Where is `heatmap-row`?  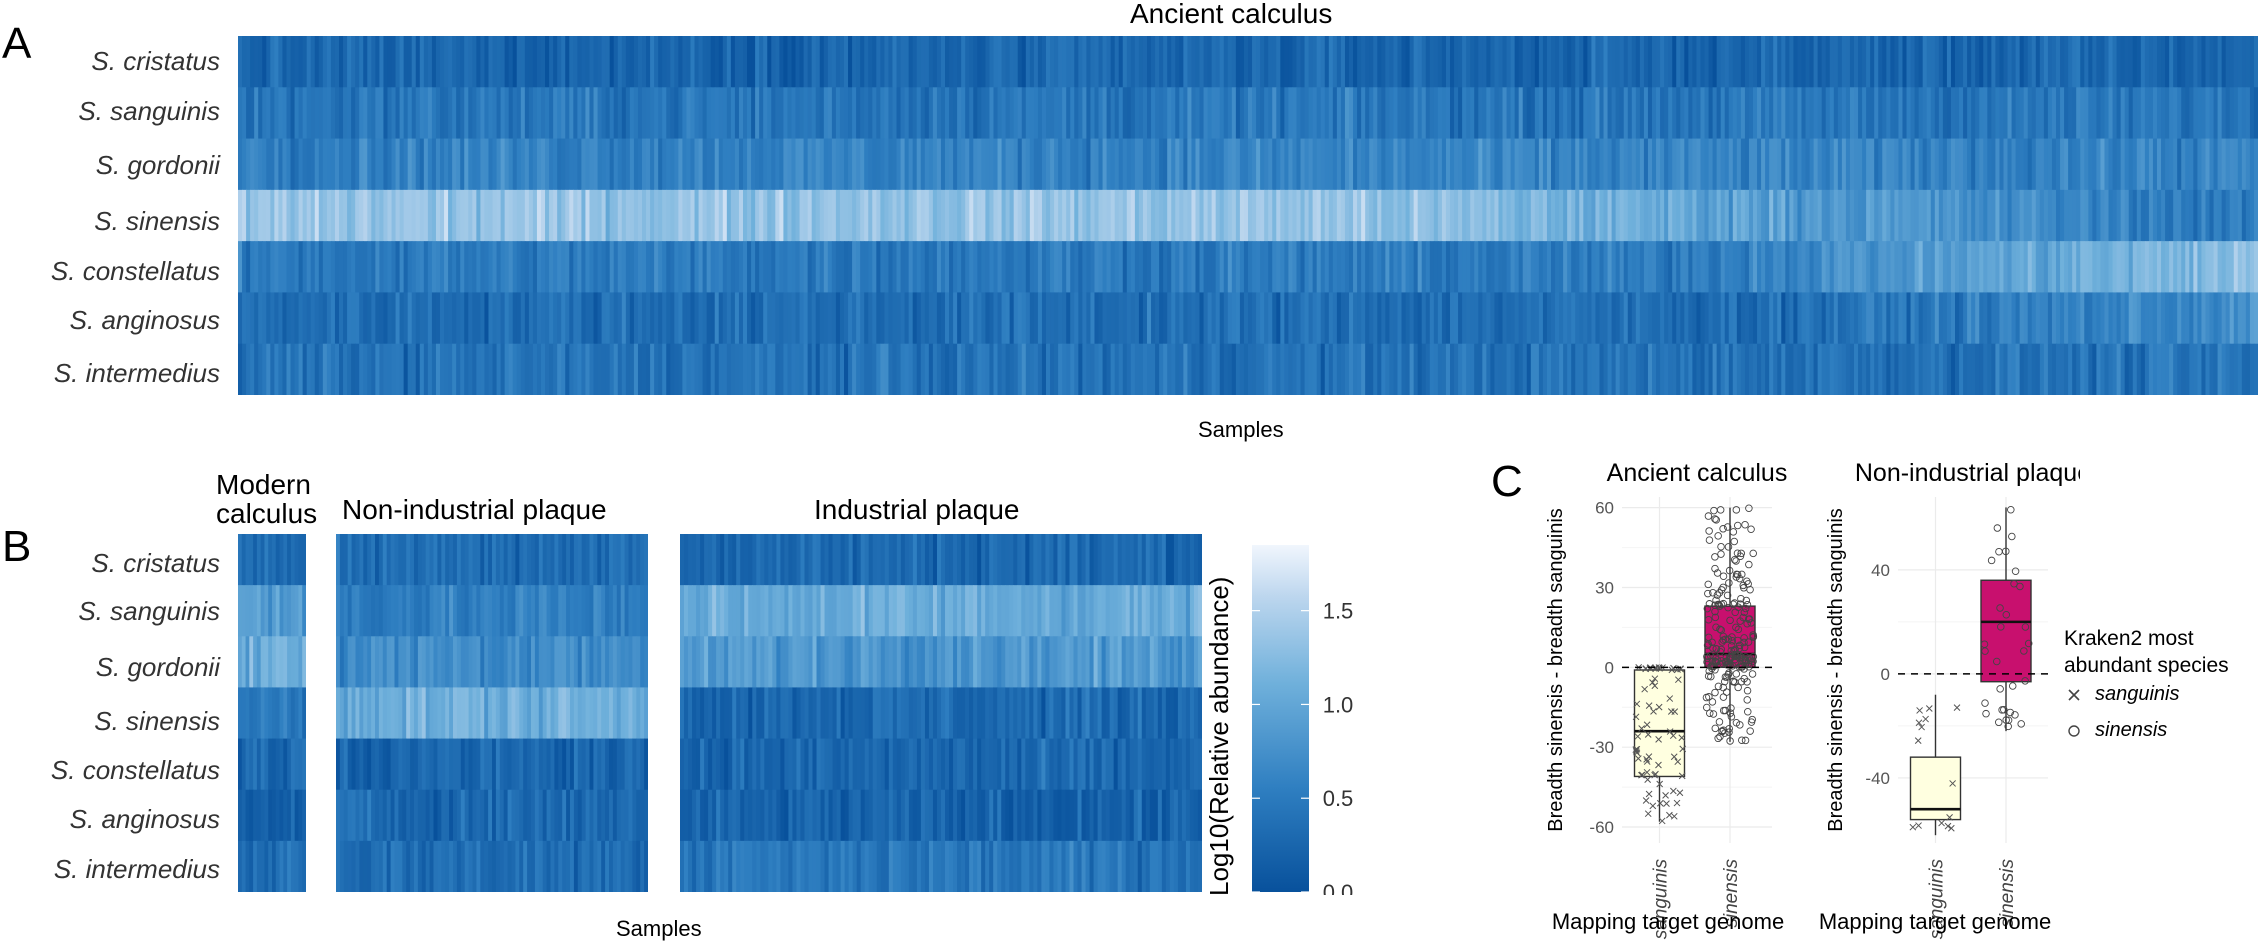
heatmap-row is located at coordinates (492, 866).